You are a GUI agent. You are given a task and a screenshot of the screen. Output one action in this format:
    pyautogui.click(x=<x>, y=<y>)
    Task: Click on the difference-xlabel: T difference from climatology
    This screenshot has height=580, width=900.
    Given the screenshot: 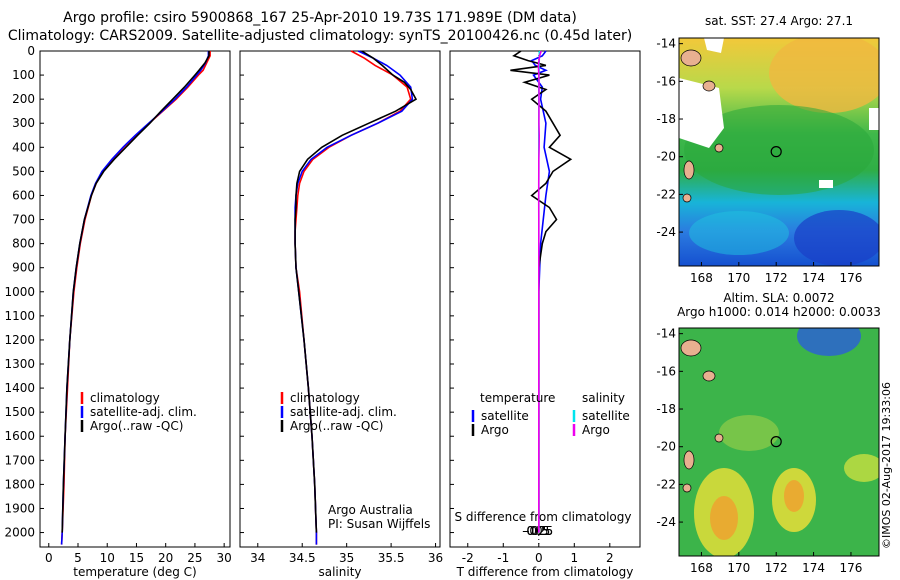 What is the action you would take?
    pyautogui.click(x=545, y=572)
    